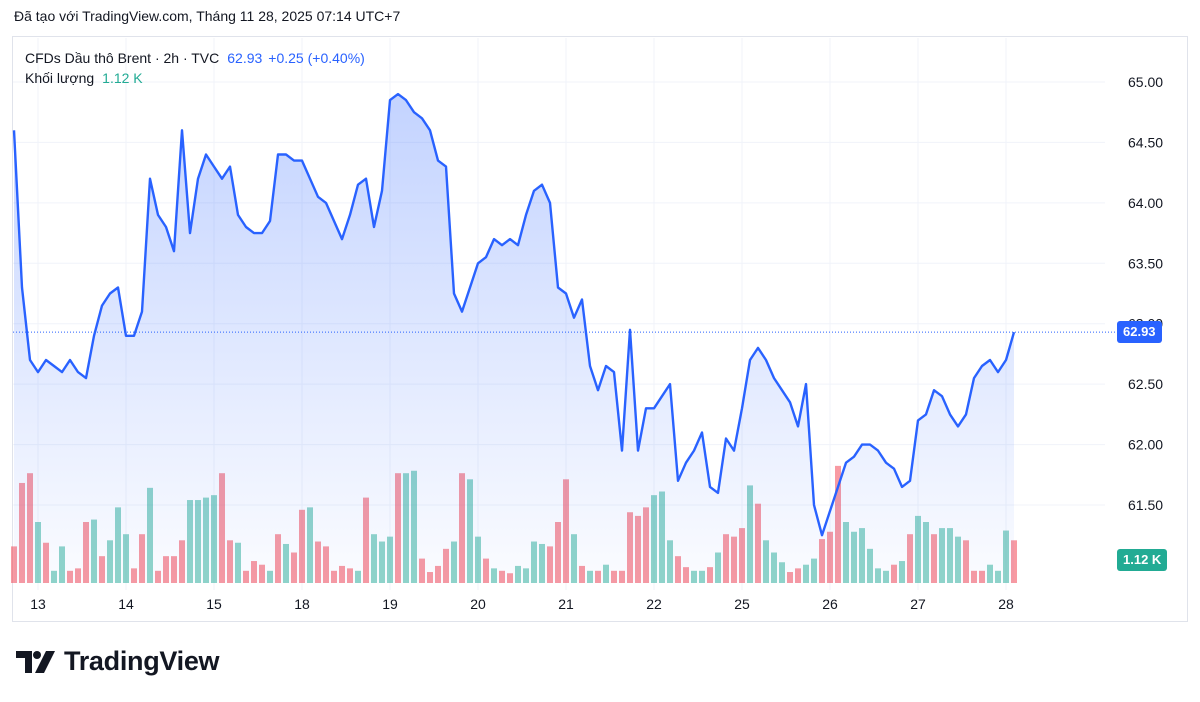 This screenshot has height=702, width=1200. Describe the element at coordinates (245, 58) in the screenshot. I see `last-price: 62.93` at that location.